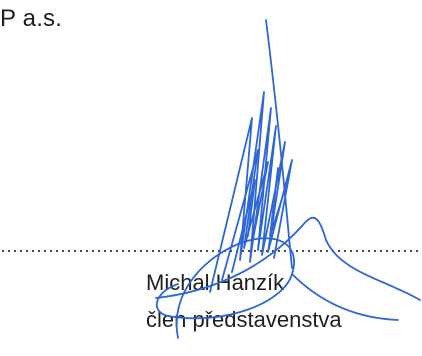  Describe the element at coordinates (31, 18) in the screenshot. I see `company-name-fragment: P a.s.` at that location.